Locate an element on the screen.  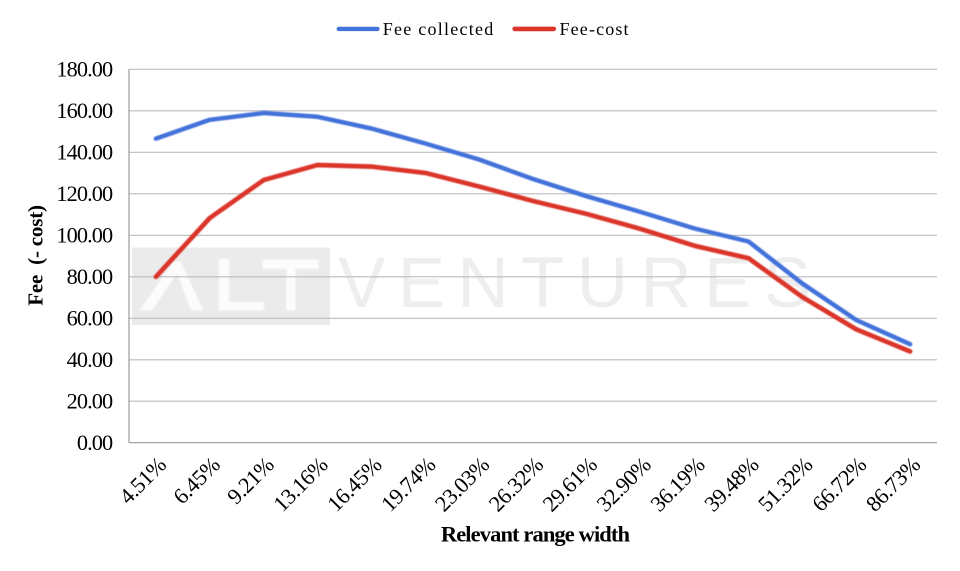
svg-text: Fee-cost is located at coordinates (595, 29).